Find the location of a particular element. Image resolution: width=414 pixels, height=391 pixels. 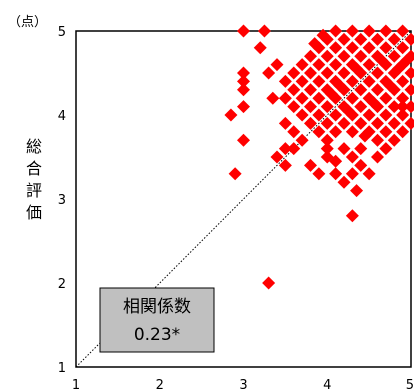

y-tick-label: 1 is located at coordinates (62, 368).